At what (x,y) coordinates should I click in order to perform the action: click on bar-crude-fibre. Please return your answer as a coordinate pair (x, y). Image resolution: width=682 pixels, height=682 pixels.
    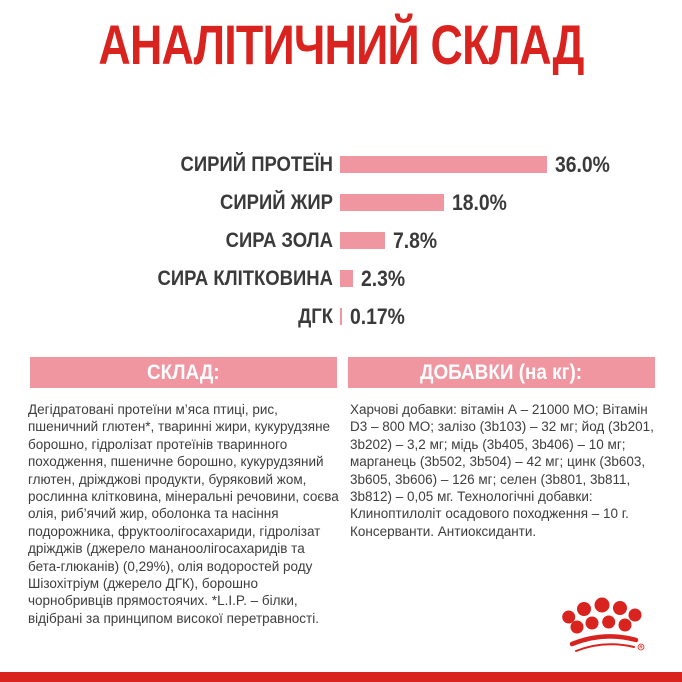
    Looking at the image, I should click on (346, 278).